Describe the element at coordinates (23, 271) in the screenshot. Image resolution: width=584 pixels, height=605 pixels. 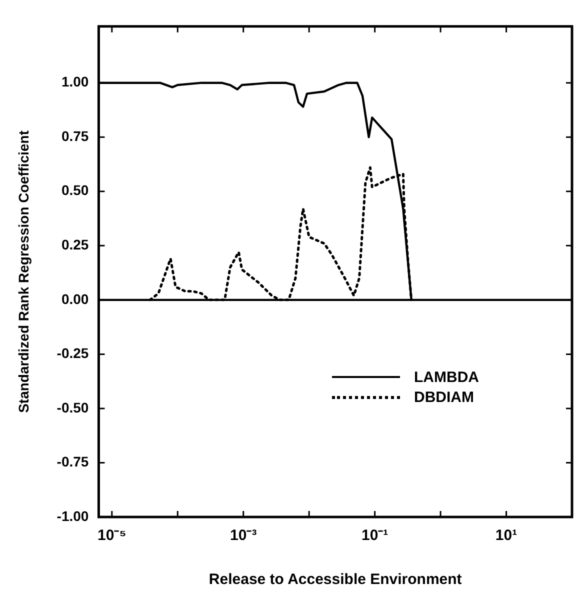
I see `y-axis-title: Standardized Rank Regression Coefficient` at that location.